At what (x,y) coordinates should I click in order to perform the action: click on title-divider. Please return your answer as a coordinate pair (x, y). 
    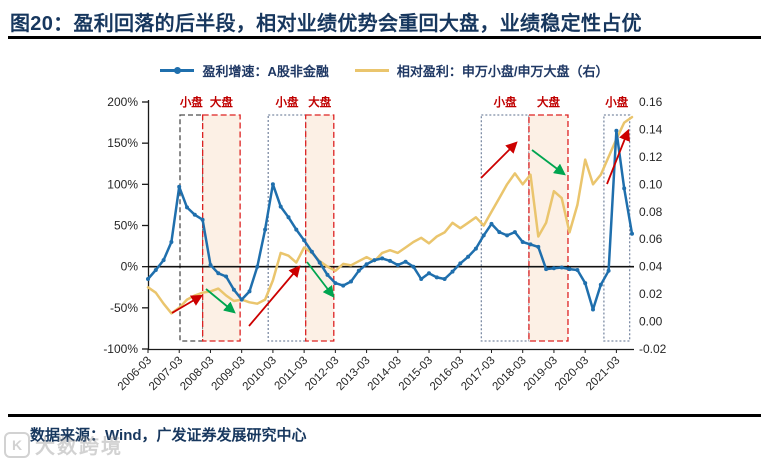
    Looking at the image, I should click on (384, 37).